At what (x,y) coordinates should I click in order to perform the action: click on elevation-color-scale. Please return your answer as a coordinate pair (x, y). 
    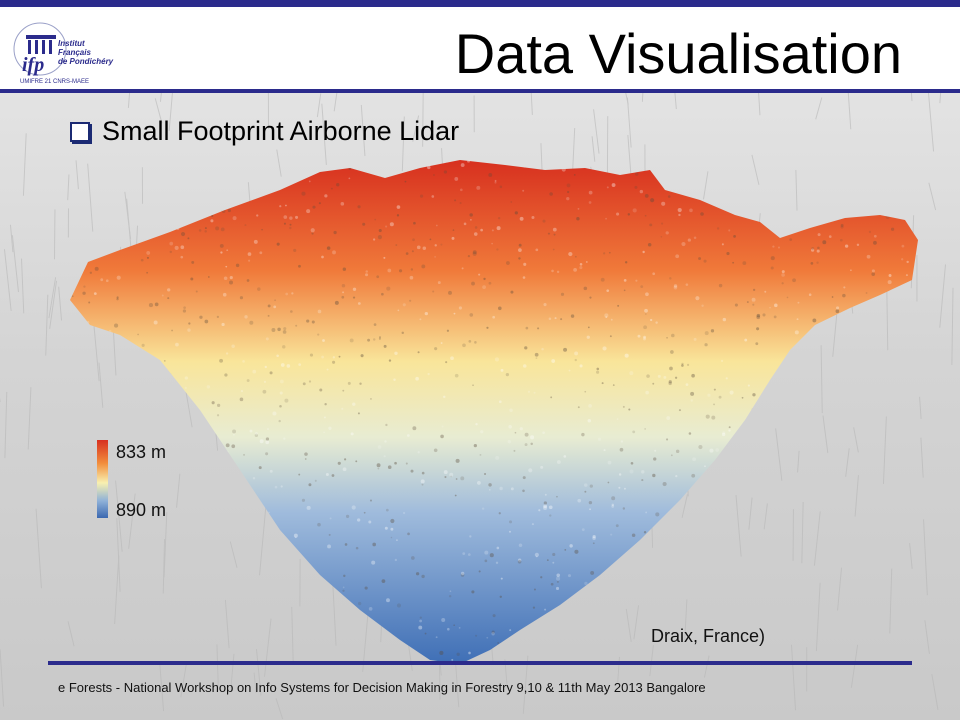
    Looking at the image, I should click on (102, 479).